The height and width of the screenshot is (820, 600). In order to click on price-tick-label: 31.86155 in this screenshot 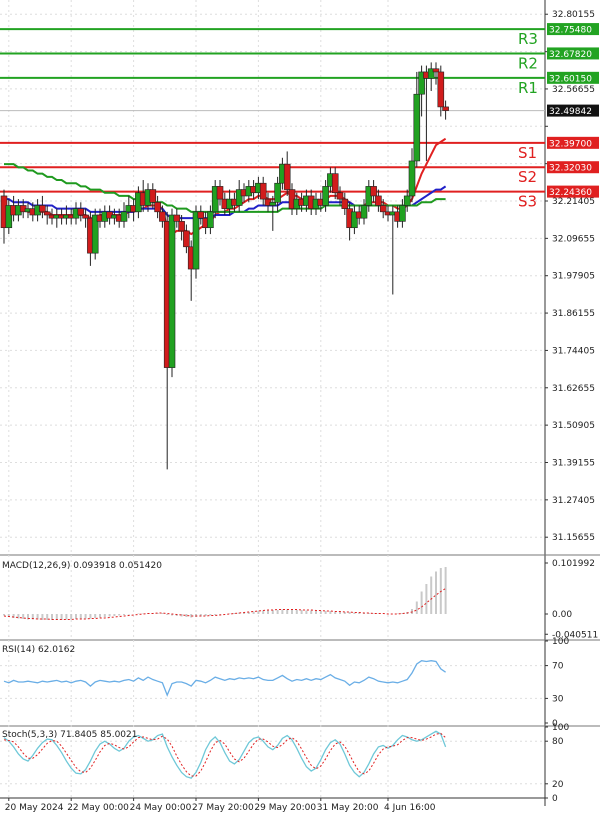, I will do `click(573, 314)`.